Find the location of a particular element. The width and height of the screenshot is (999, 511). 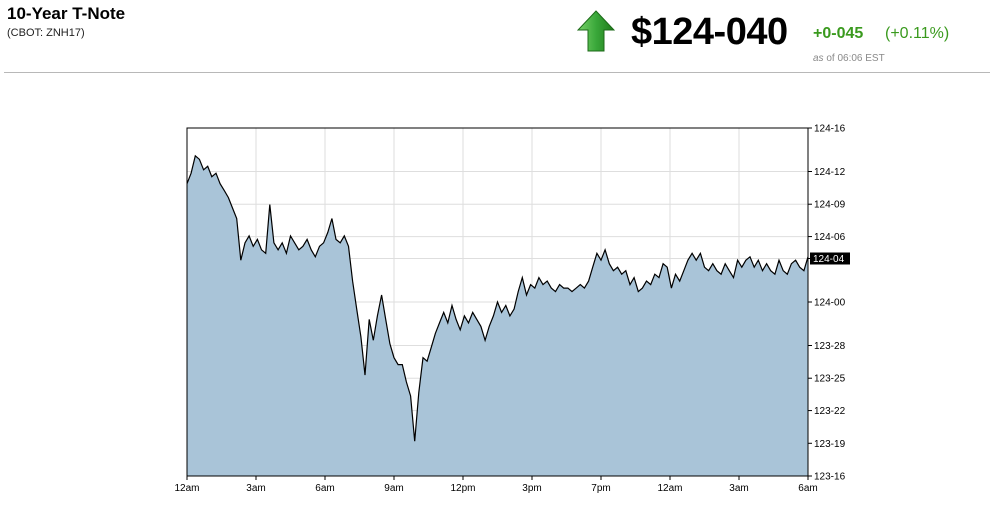

y-tick-label: 123-28 is located at coordinates (830, 346).